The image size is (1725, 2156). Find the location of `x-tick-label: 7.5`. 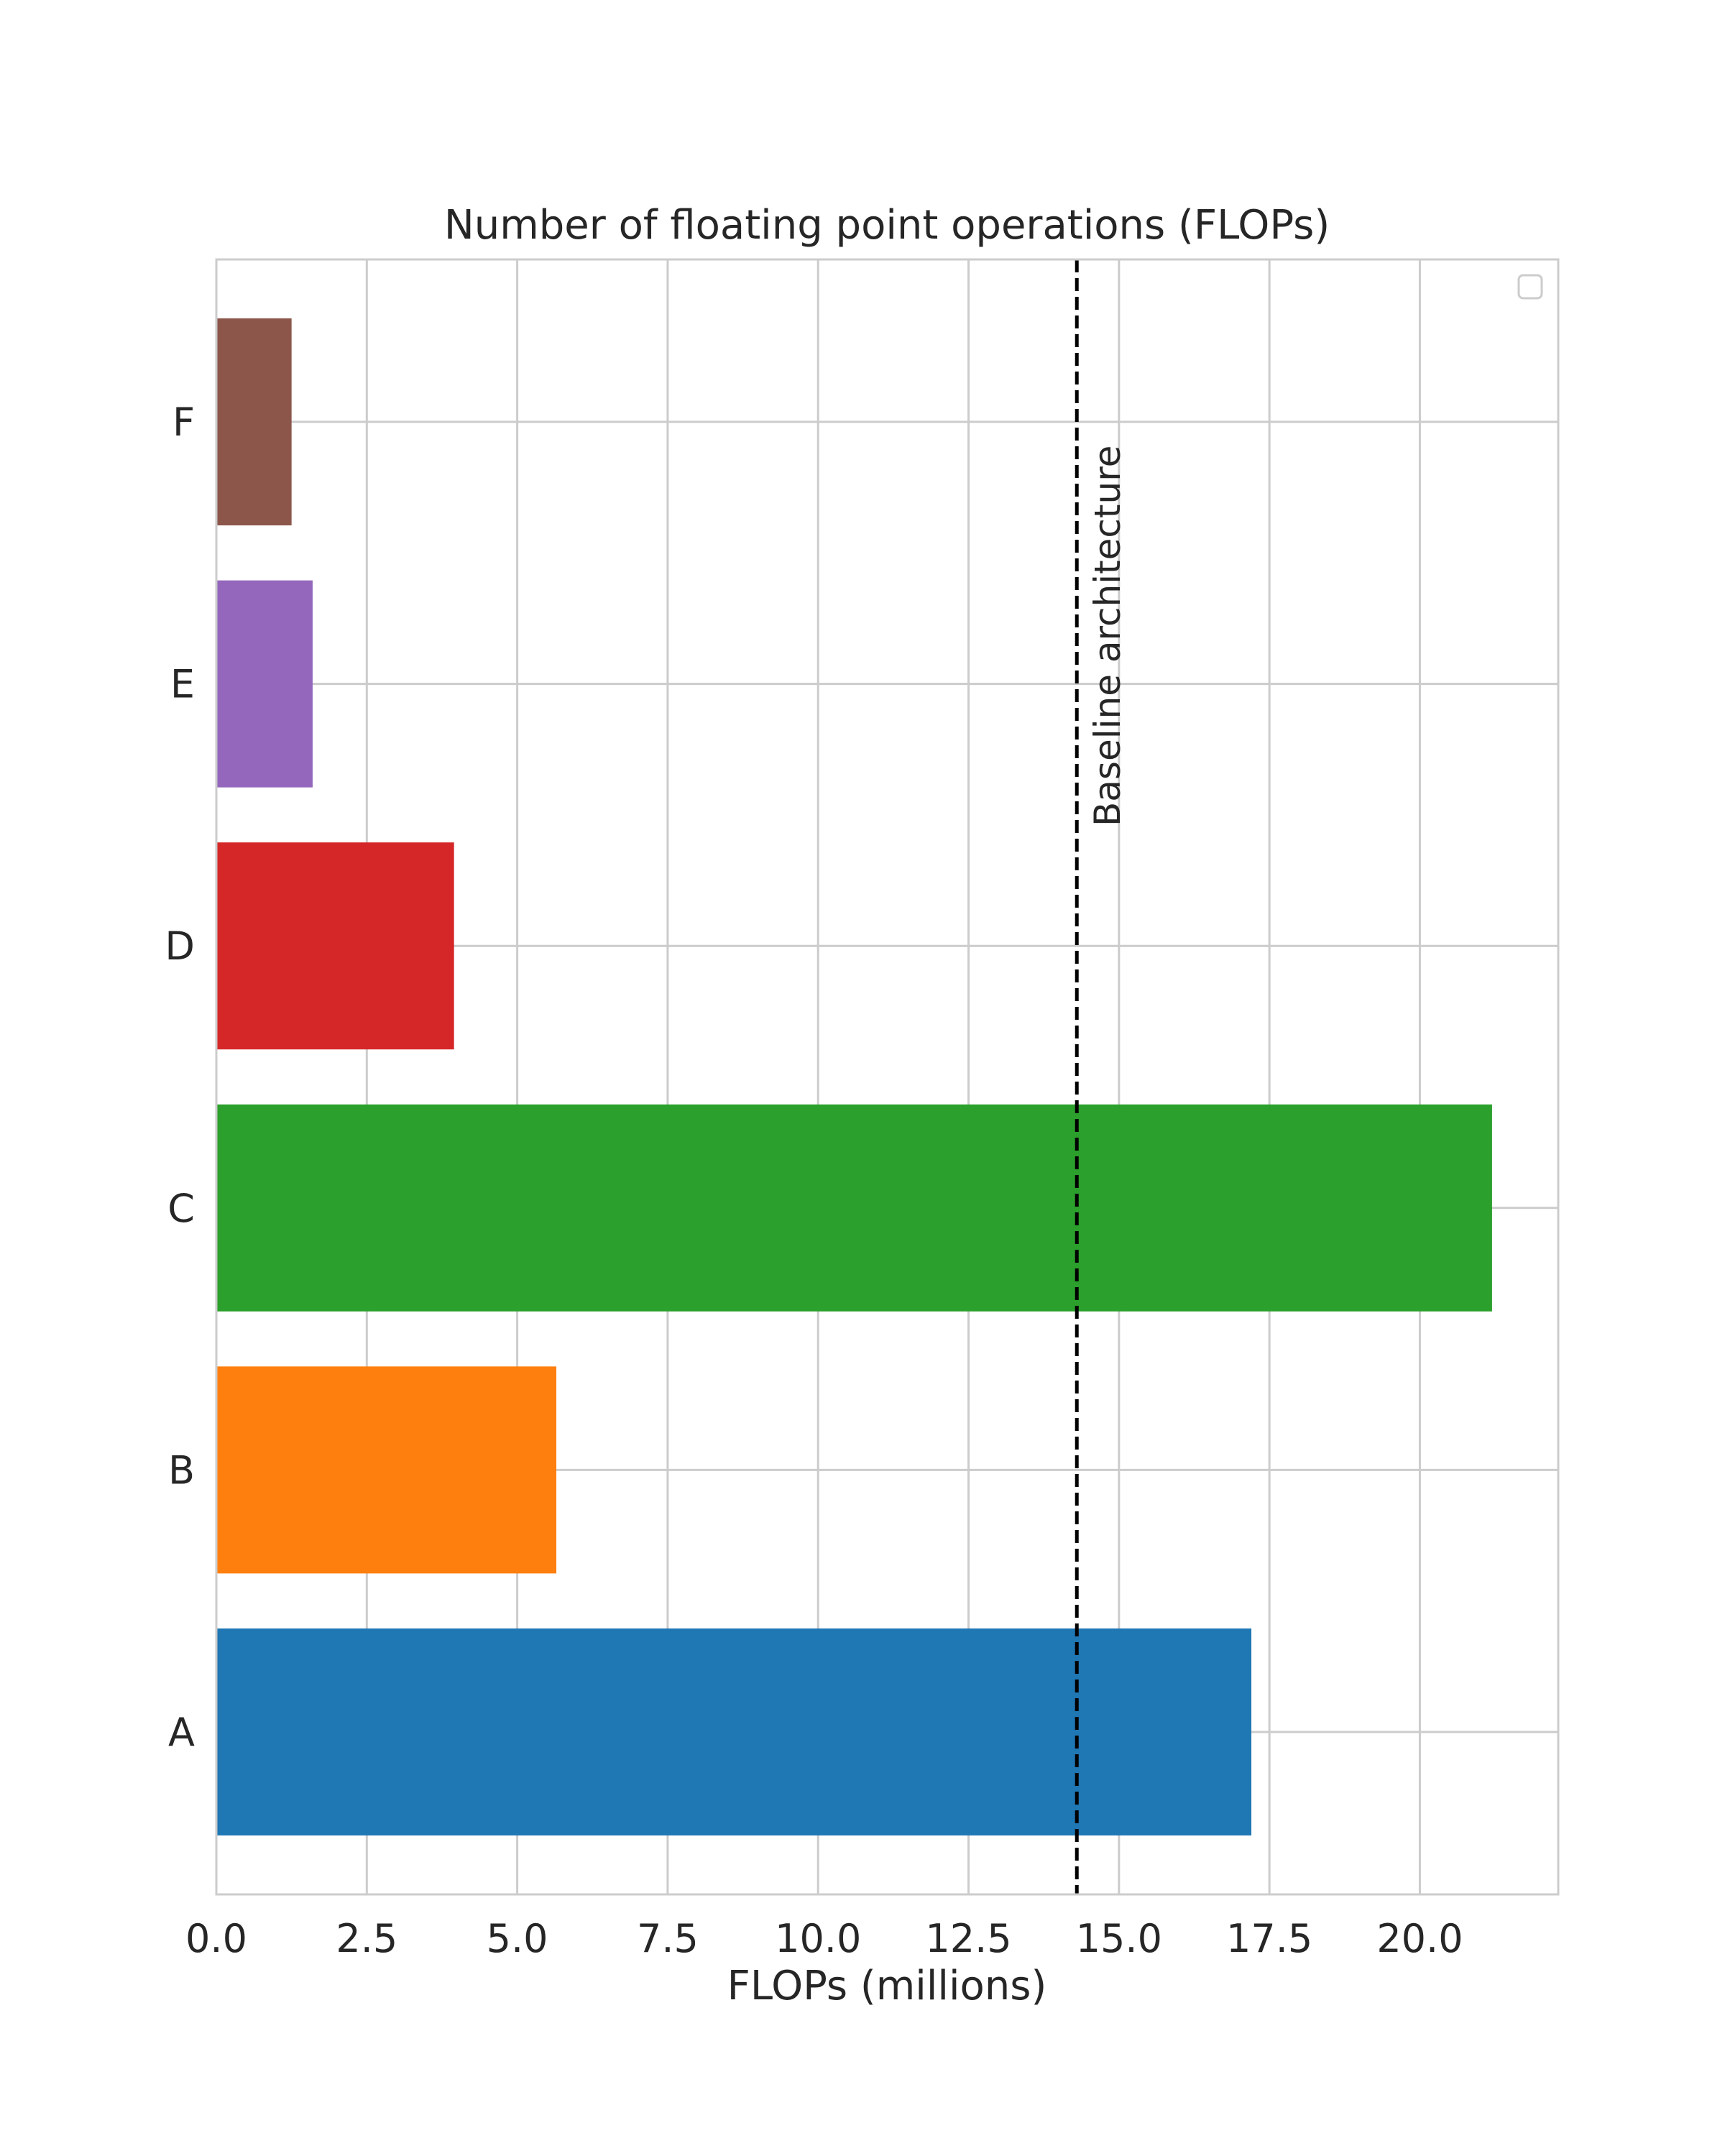

x-tick-label: 7.5 is located at coordinates (668, 1938).